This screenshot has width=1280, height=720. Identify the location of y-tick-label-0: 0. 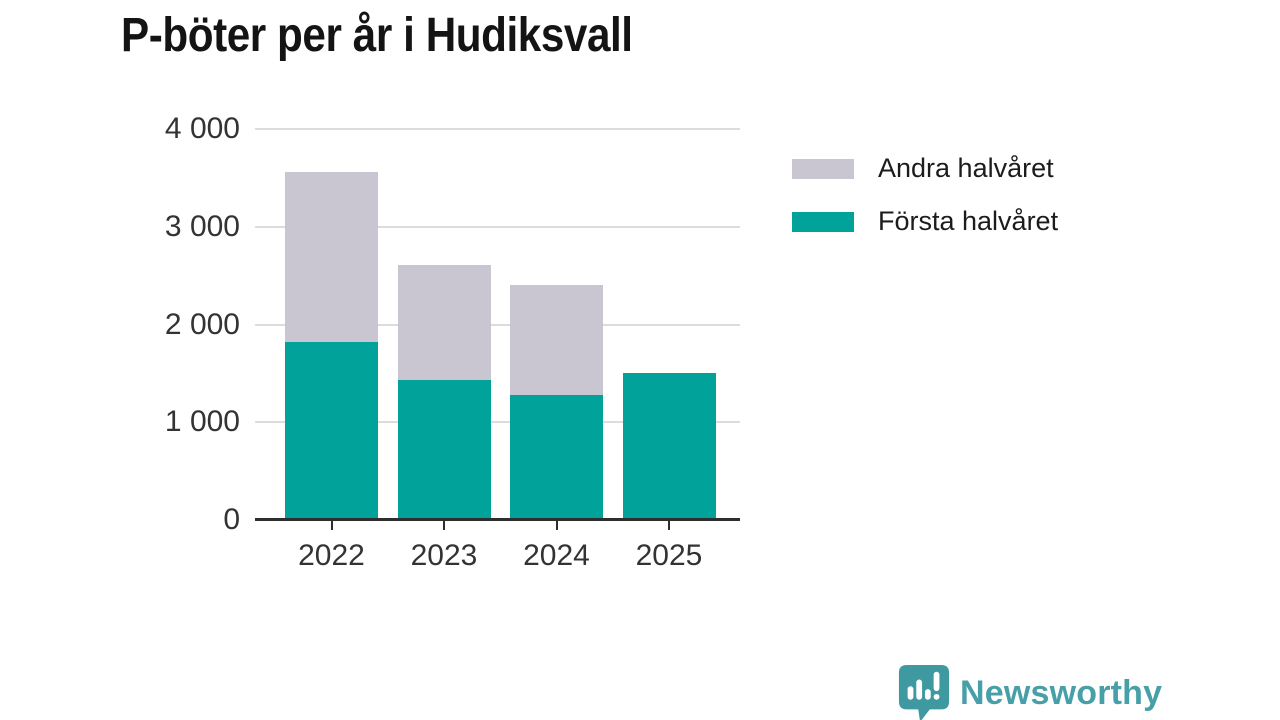
(231, 519).